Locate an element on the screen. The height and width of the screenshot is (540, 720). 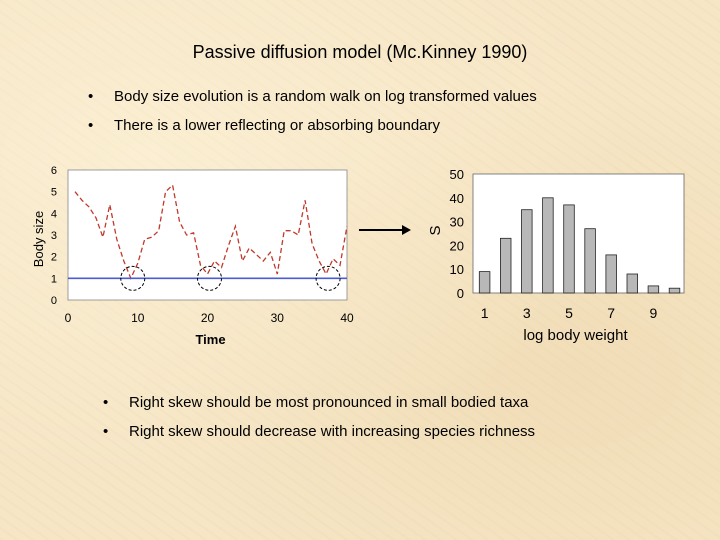
arrow-graphic is located at coordinates (385, 230).